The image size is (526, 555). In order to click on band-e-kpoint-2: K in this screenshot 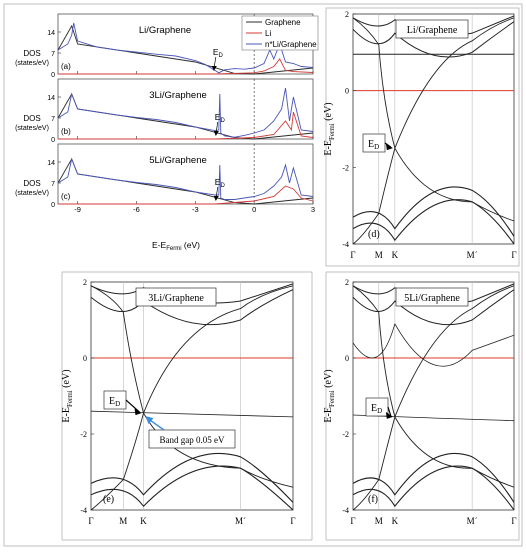, I will do `click(143, 521)`.